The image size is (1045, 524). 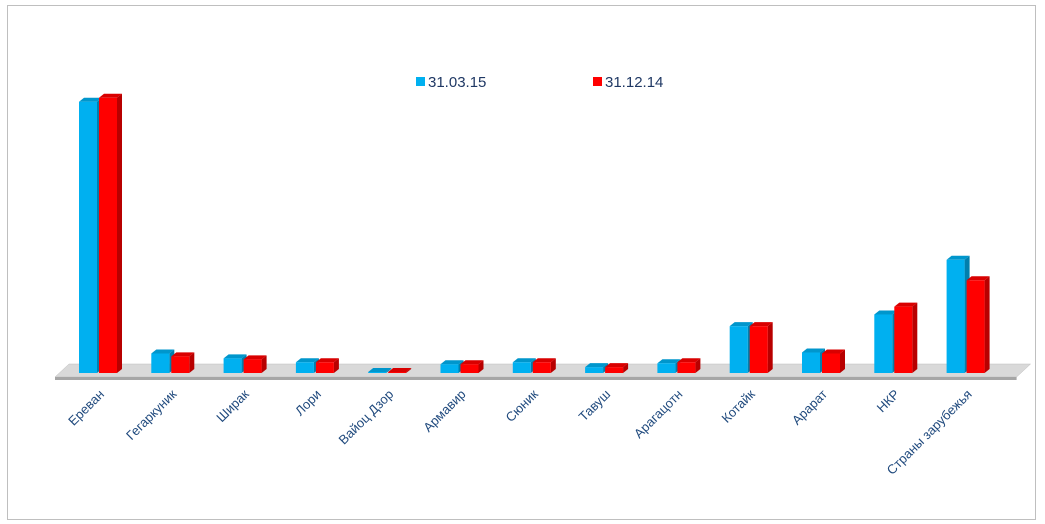 What do you see at coordinates (658, 414) in the screenshot?
I see `category-label: Арагацотн` at bounding box center [658, 414].